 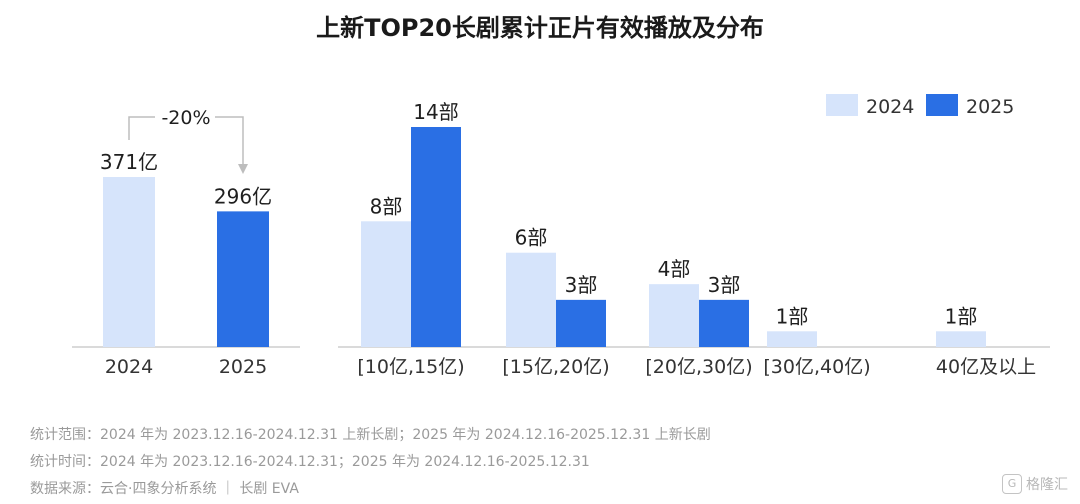 What do you see at coordinates (698, 367) in the screenshot?
I see `right-x-tick-label: [20亿,30亿)` at bounding box center [698, 367].